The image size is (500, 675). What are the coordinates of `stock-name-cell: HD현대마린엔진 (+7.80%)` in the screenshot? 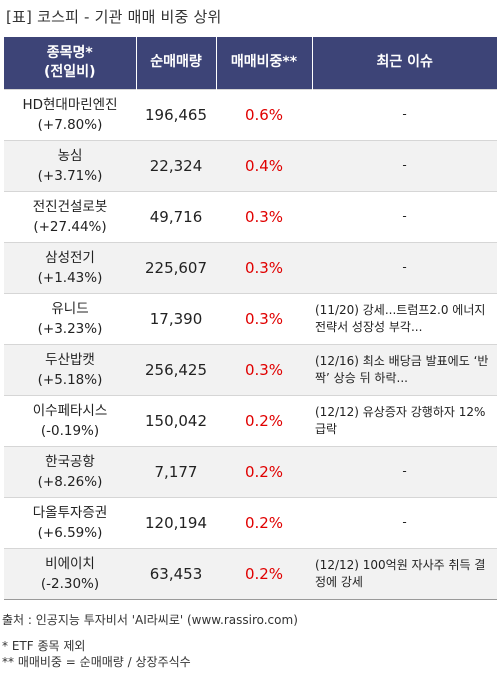 It's located at (70, 114).